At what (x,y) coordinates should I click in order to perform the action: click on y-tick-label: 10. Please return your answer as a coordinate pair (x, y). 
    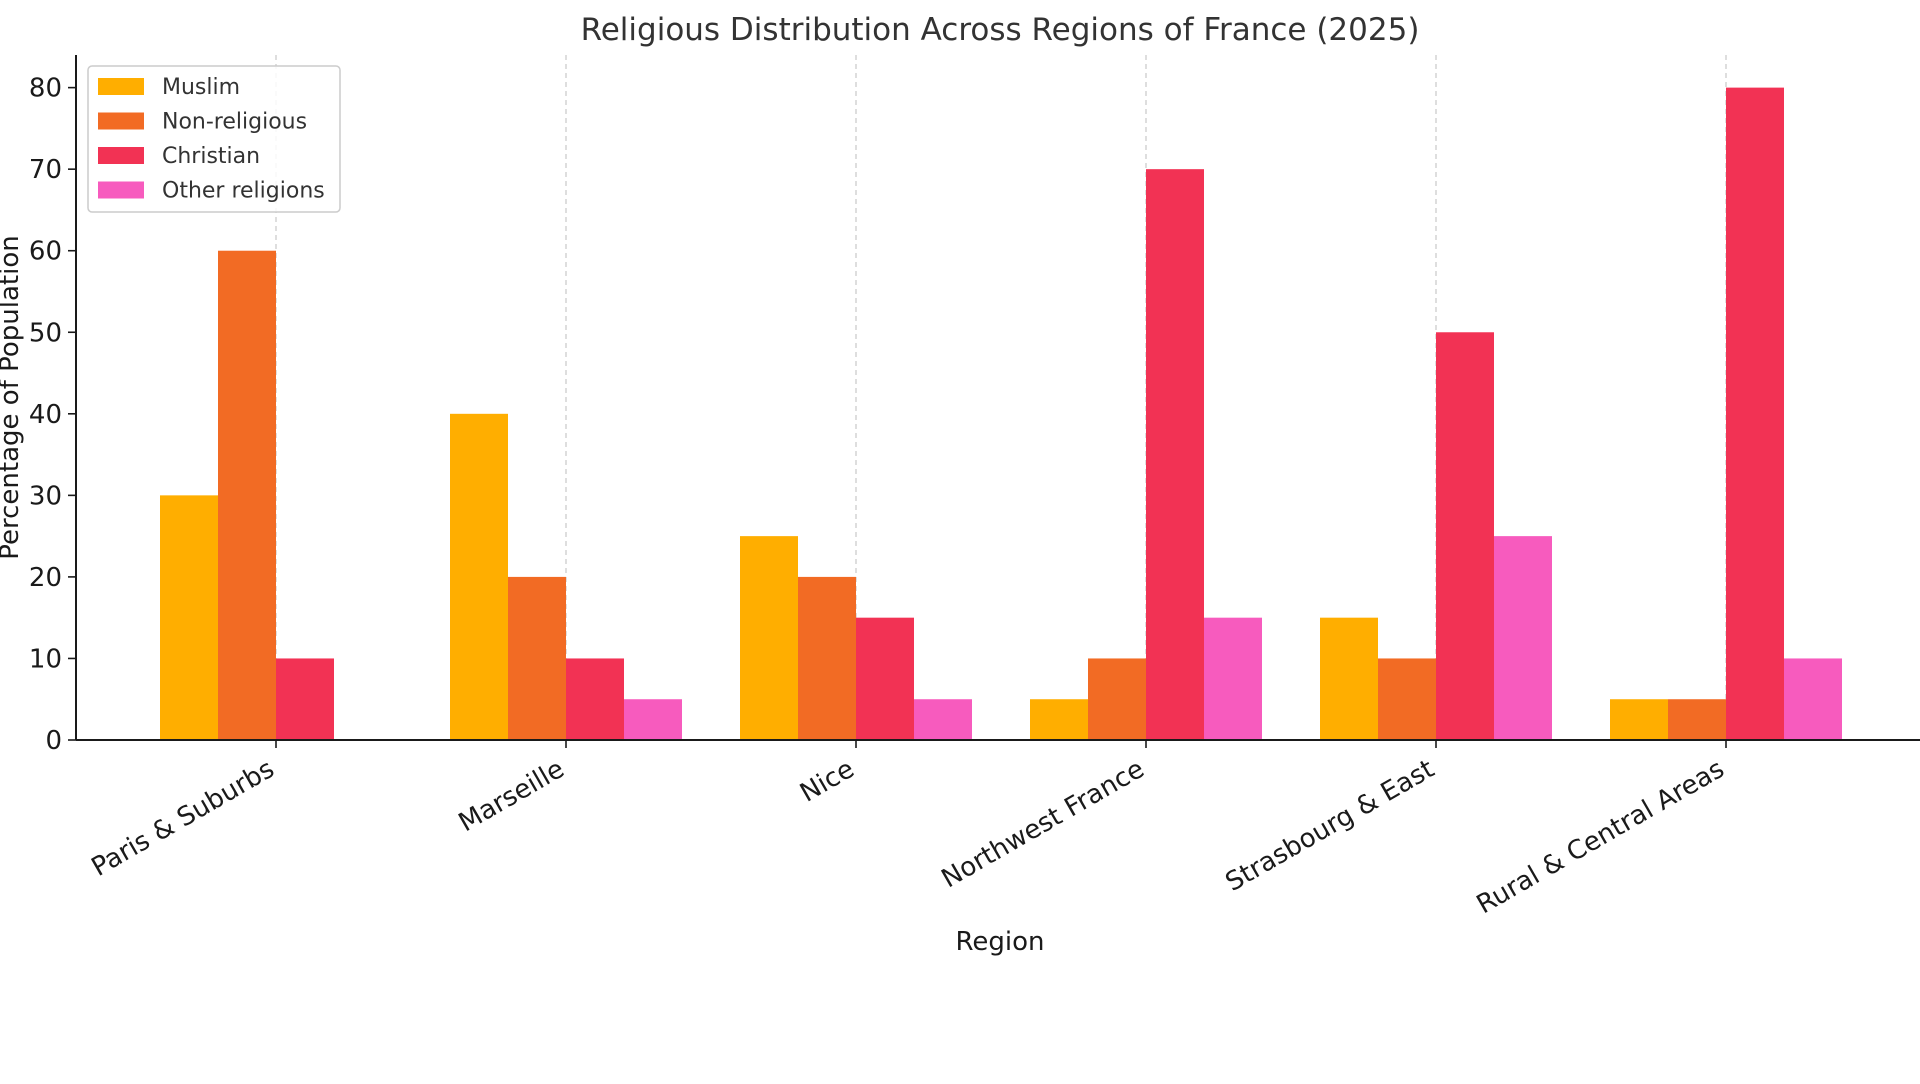
    Looking at the image, I should click on (45, 659).